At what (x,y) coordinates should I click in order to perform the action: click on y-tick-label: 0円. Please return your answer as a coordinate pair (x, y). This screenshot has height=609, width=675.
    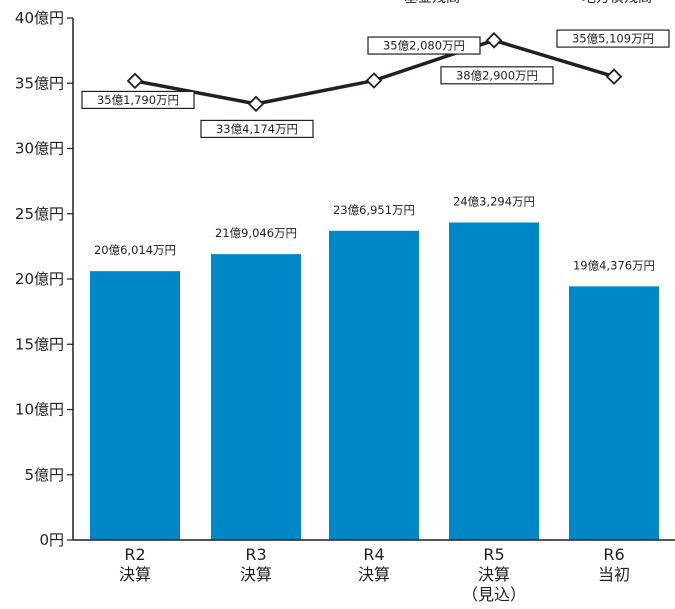
    Looking at the image, I should click on (51, 540).